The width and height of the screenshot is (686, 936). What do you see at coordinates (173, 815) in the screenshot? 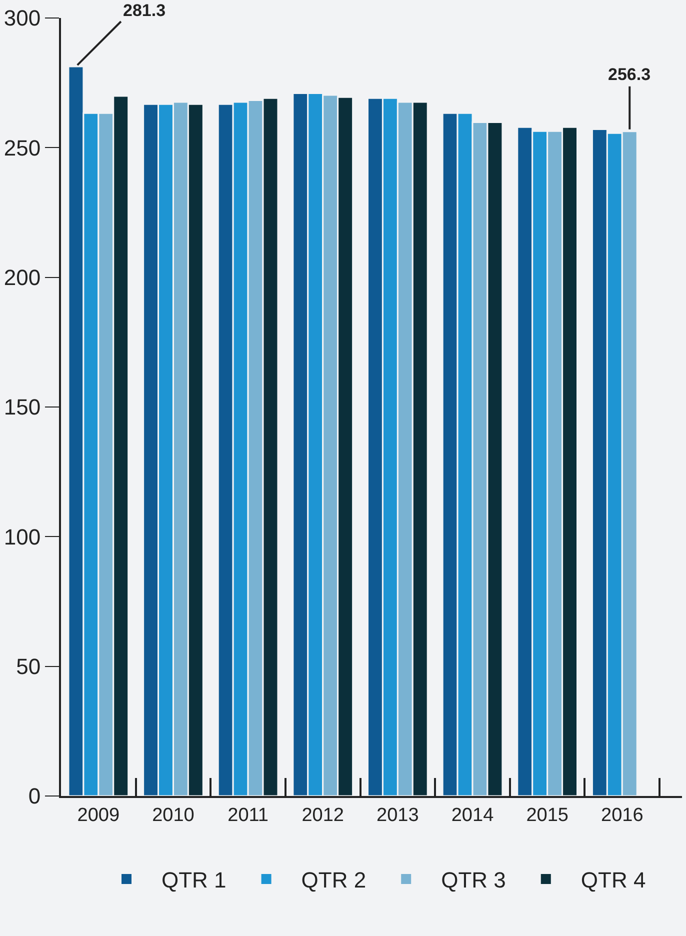
I see `x-tick-label: 2010` at bounding box center [173, 815].